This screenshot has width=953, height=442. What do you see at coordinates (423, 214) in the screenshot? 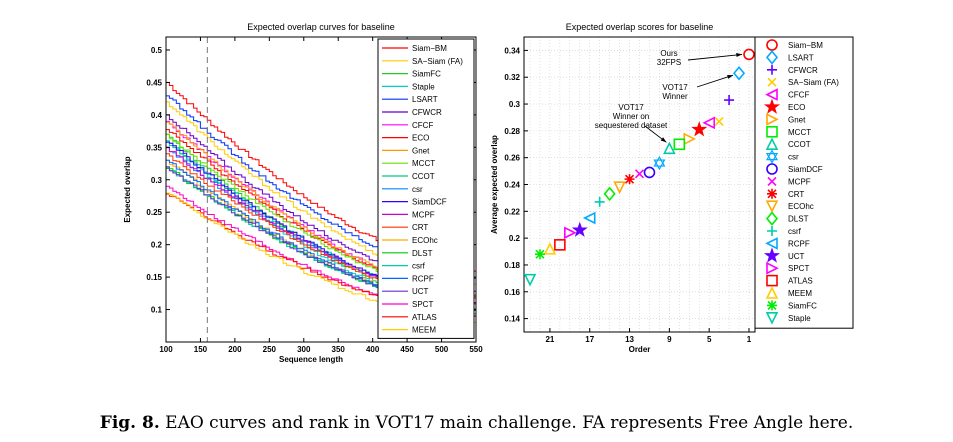
I see `legend-label-MCPF: MCPF` at bounding box center [423, 214].